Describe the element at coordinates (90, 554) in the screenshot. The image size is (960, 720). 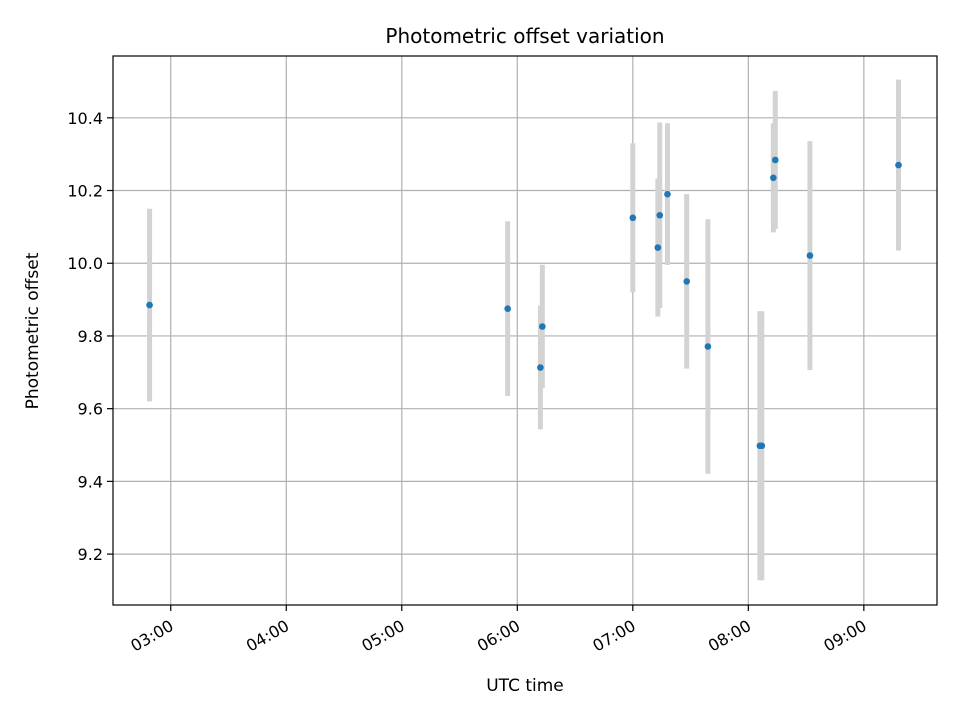
I see `y-tick-label: 9.2` at that location.